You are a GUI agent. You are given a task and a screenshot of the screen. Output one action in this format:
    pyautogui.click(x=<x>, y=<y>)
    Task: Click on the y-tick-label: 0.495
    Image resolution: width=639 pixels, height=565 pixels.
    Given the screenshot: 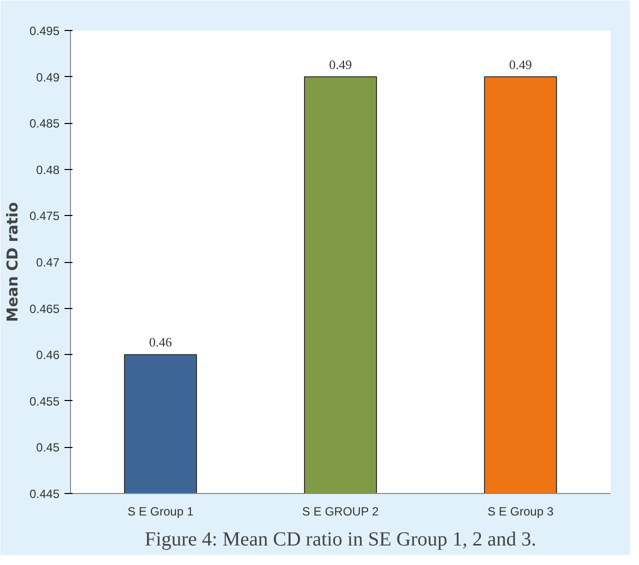 What is the action you would take?
    pyautogui.click(x=44, y=31)
    